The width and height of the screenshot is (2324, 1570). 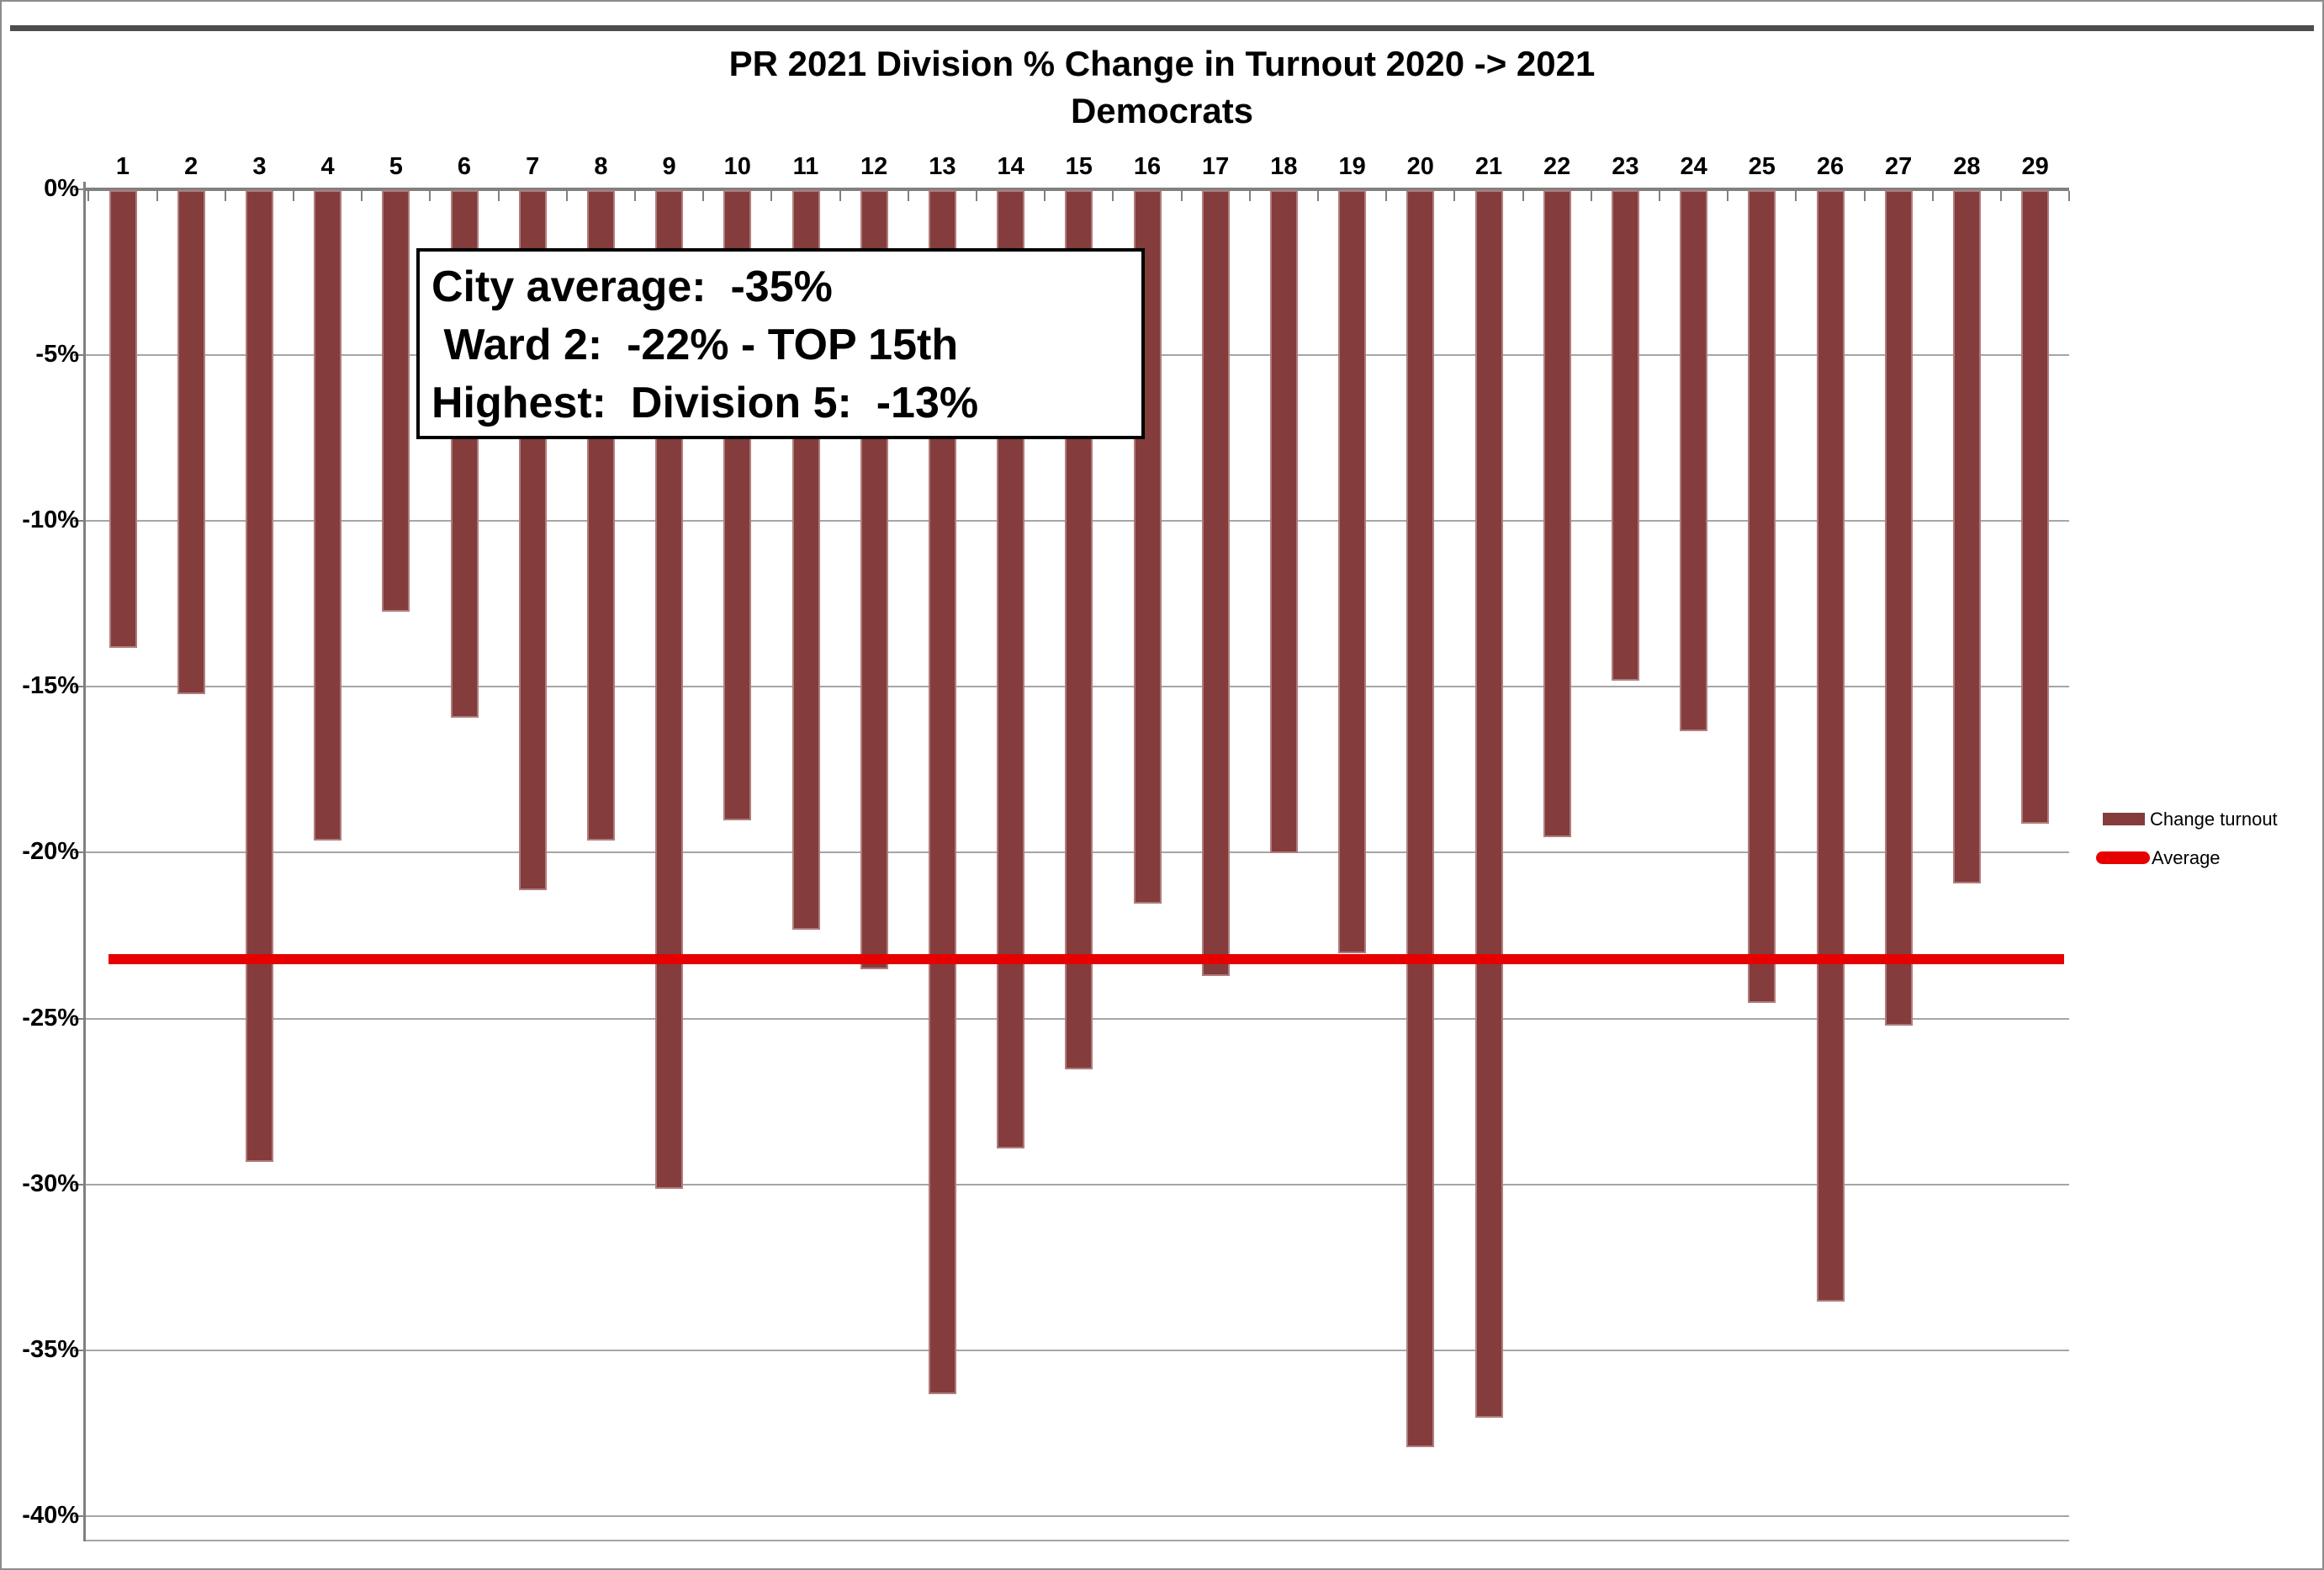 What do you see at coordinates (123, 166) in the screenshot?
I see `x-axis-label-1: 1` at bounding box center [123, 166].